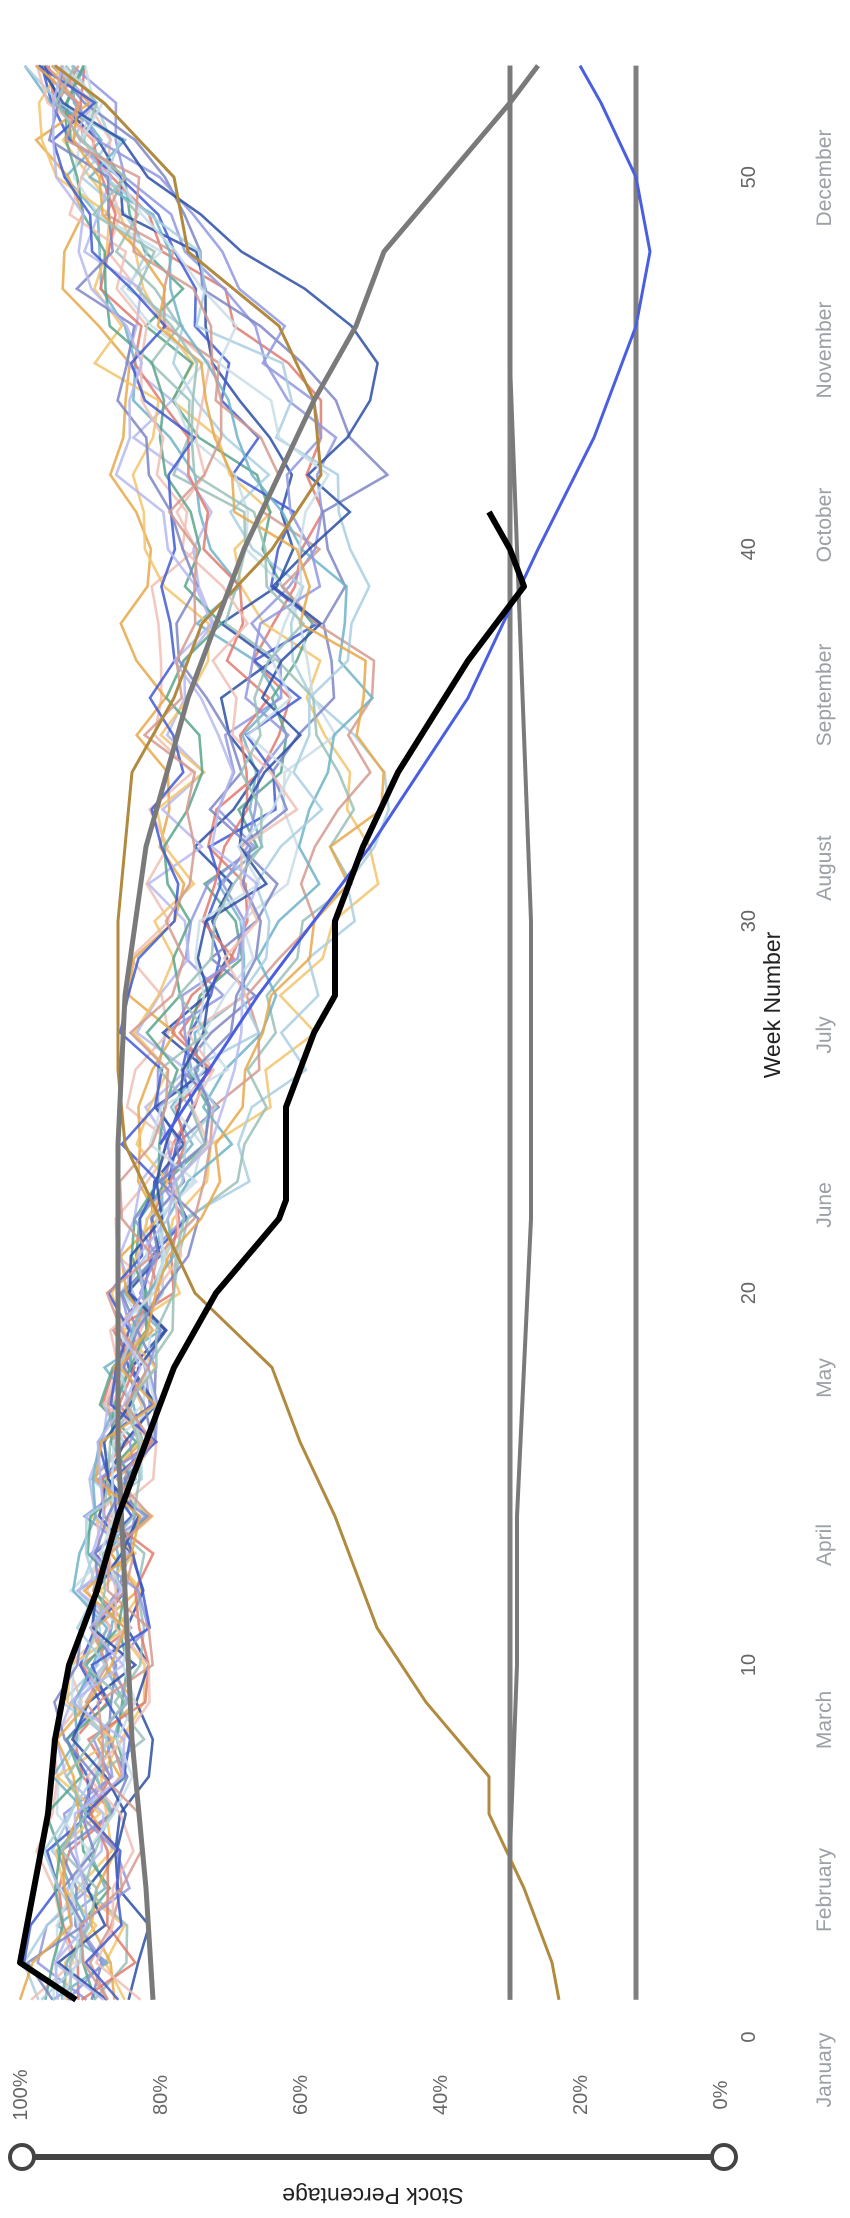 This screenshot has width=850, height=2218. What do you see at coordinates (749, 921) in the screenshot?
I see `x-tick-label: 30` at bounding box center [749, 921].